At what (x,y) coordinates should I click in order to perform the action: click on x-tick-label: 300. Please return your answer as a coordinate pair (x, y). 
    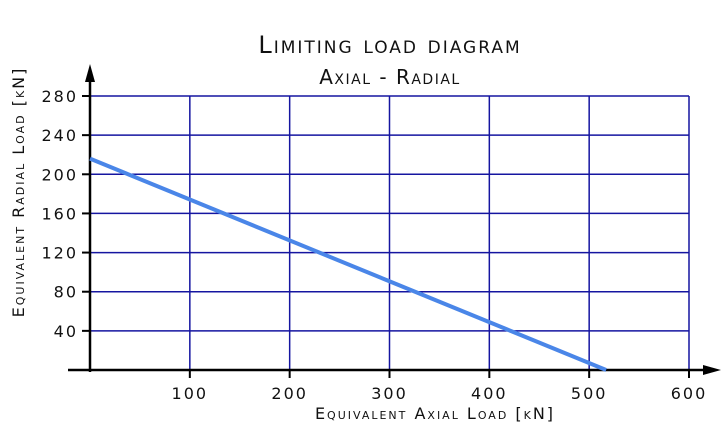
    Looking at the image, I should click on (389, 393).